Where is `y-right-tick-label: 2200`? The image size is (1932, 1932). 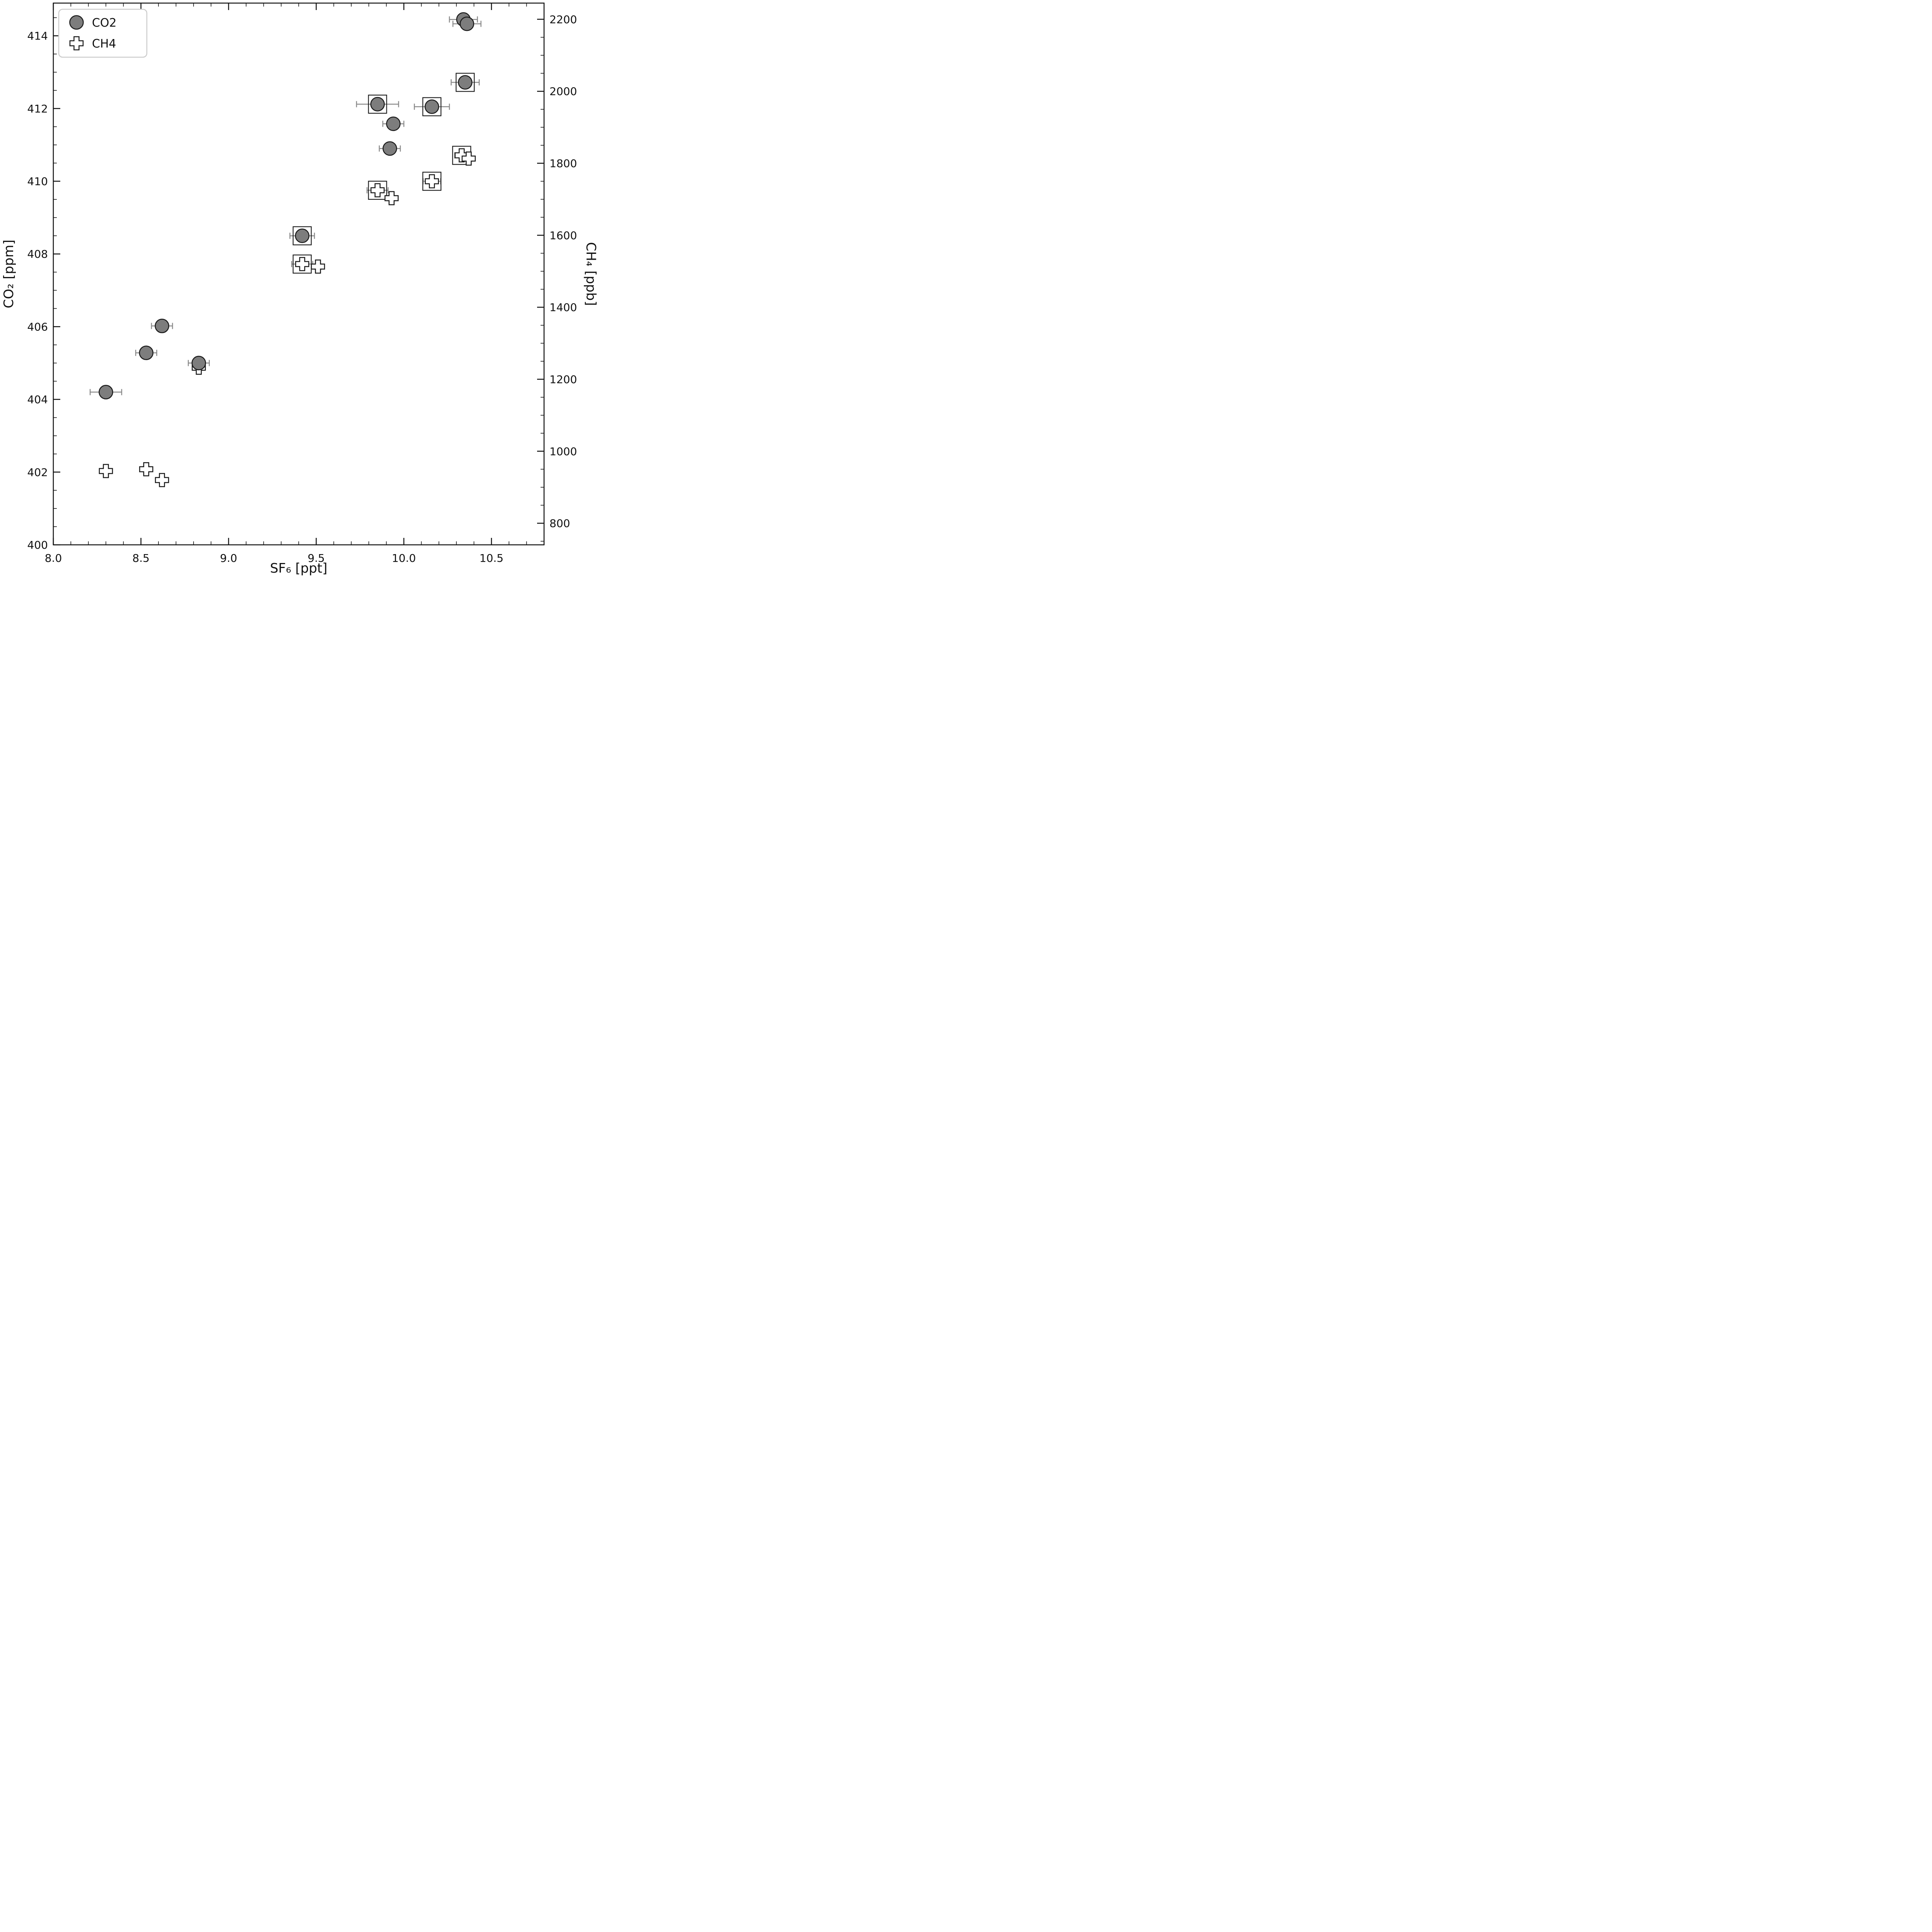
y-right-tick-label: 2200 is located at coordinates (563, 19).